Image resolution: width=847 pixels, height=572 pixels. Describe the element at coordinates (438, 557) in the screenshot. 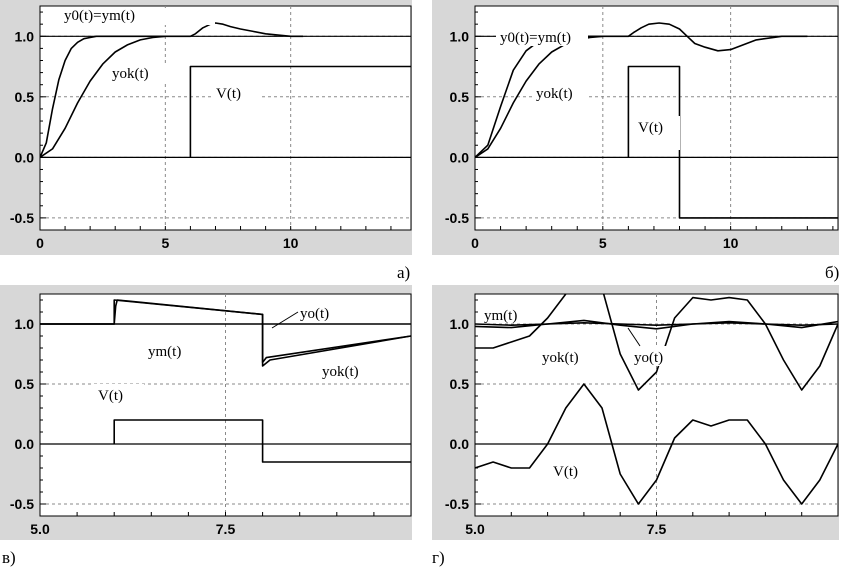

I see `panel-label-d: г)` at that location.